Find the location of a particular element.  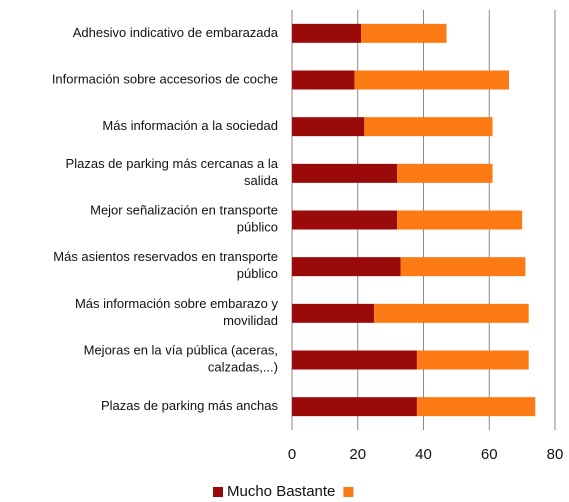

x-tick-label: 20 is located at coordinates (357, 454).